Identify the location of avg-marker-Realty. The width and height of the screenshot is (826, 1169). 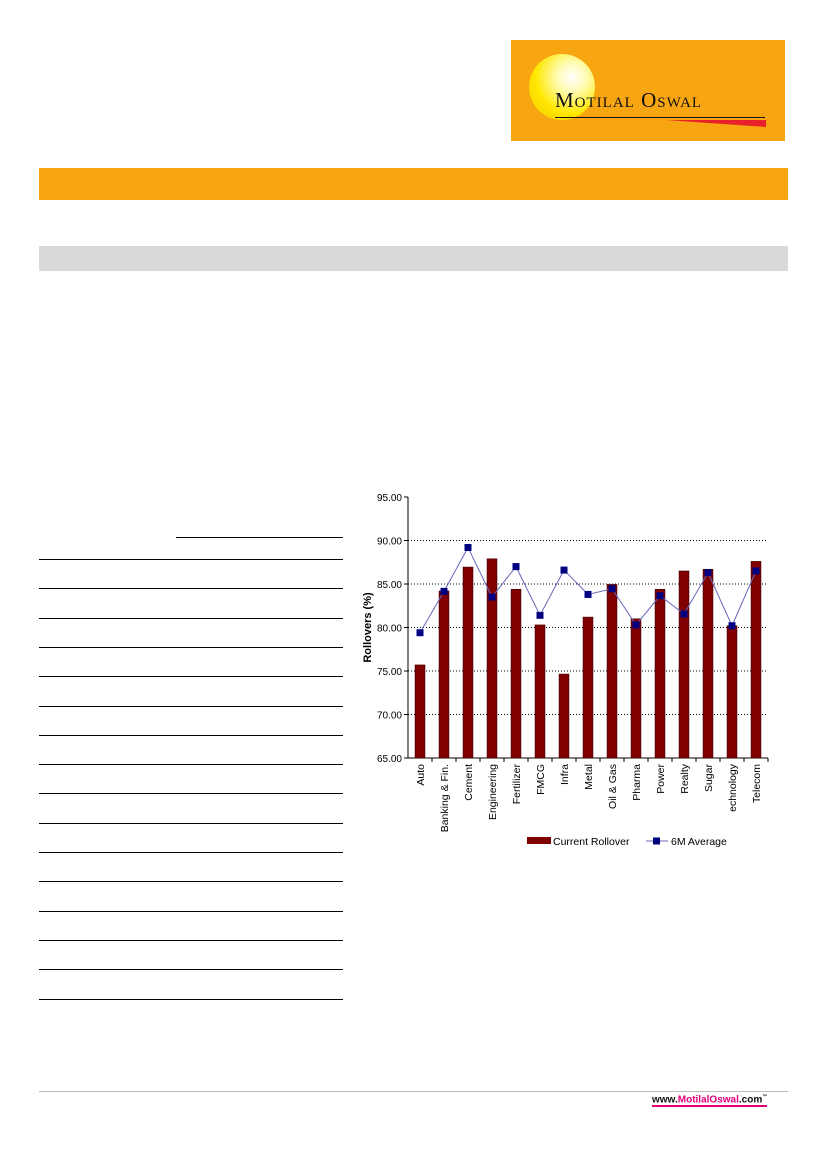
(684, 614).